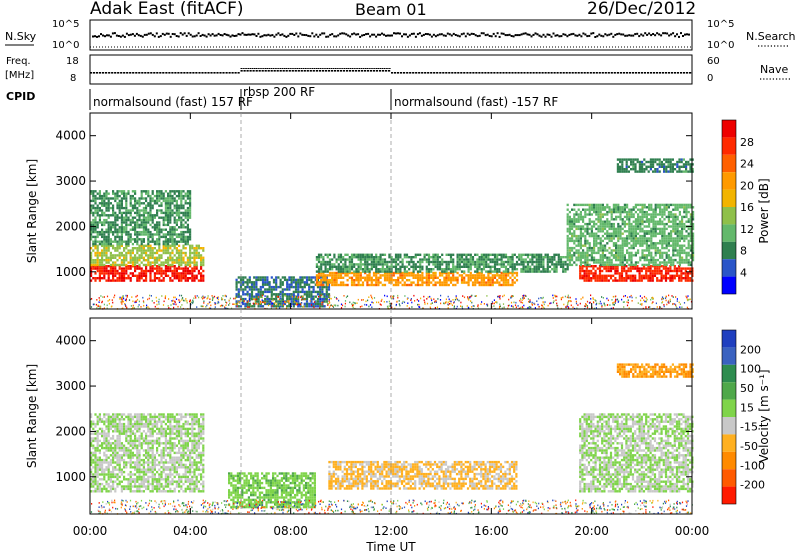 The image size is (800, 554). I want to click on power-colorbar: 28 24 20 16 12 8 4, so click(737, 207).